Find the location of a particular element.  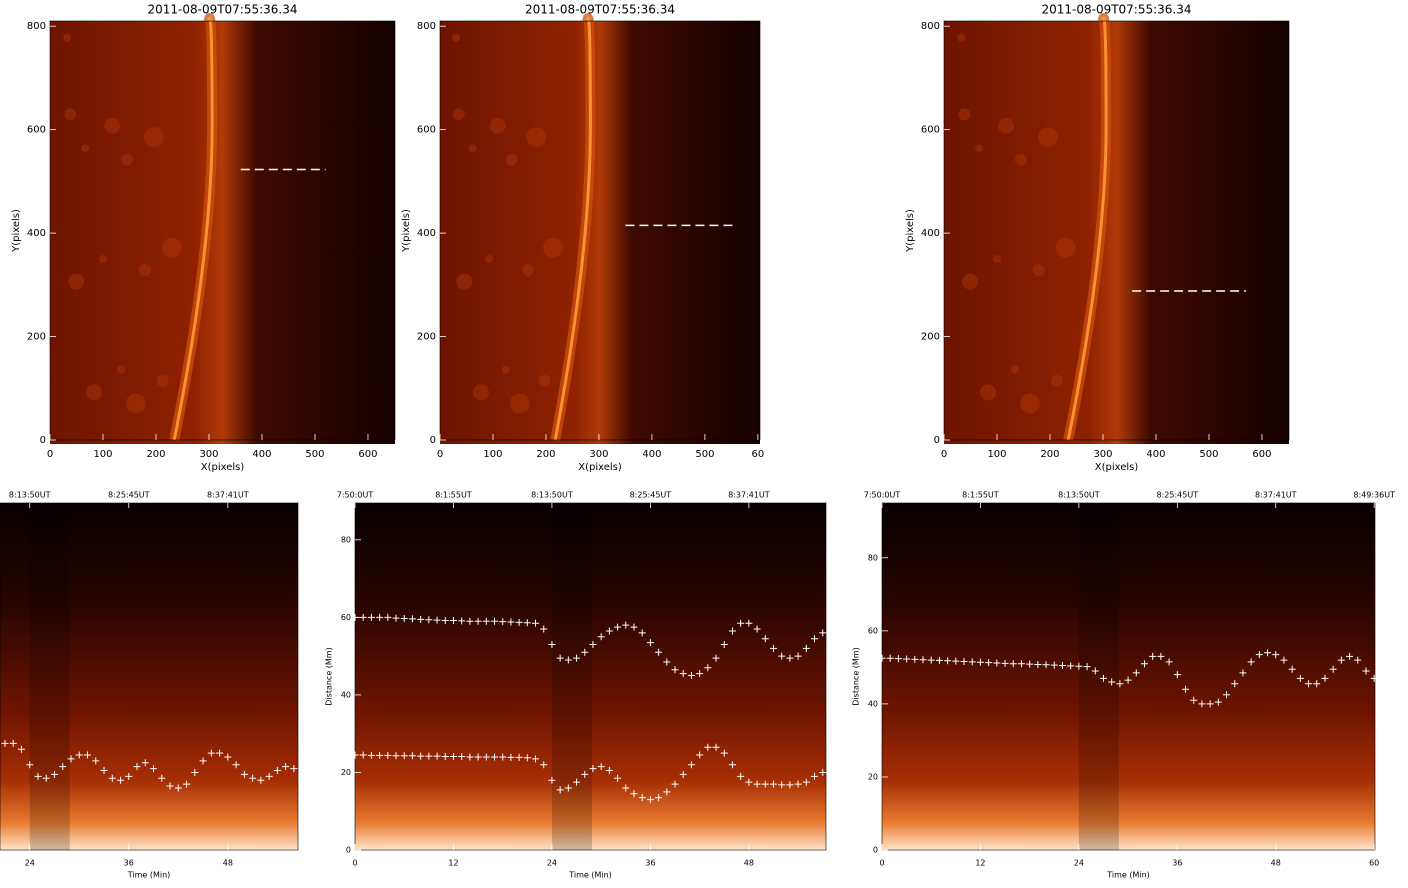

x-tick-label: 600 is located at coordinates (367, 454).